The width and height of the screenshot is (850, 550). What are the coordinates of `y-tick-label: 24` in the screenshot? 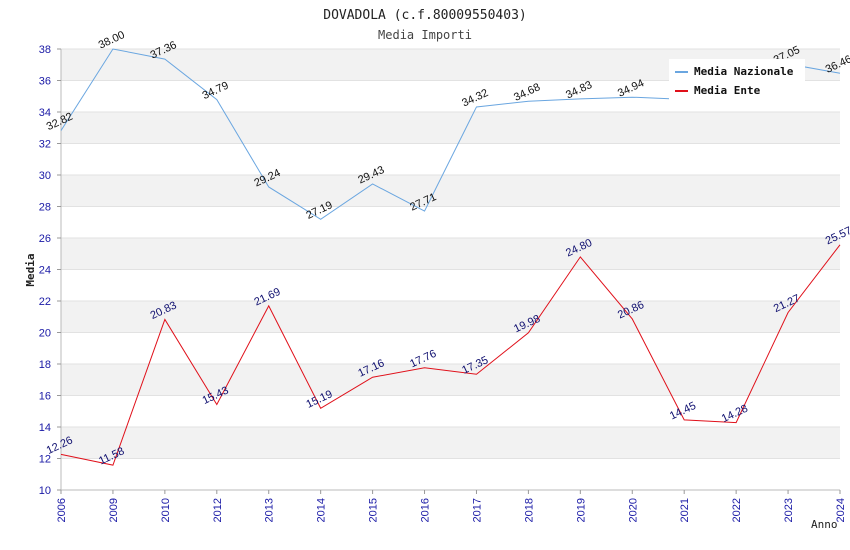 It's located at (45, 271).